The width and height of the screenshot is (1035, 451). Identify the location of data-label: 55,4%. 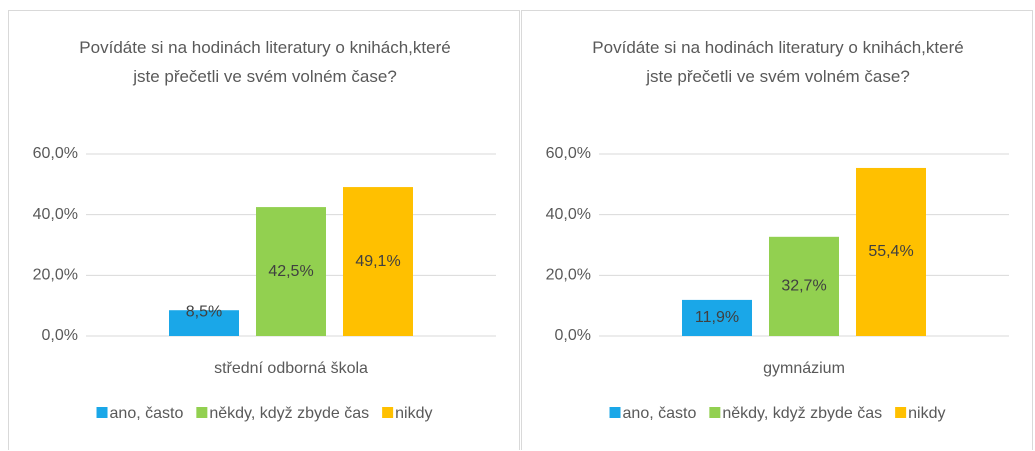
(890, 251).